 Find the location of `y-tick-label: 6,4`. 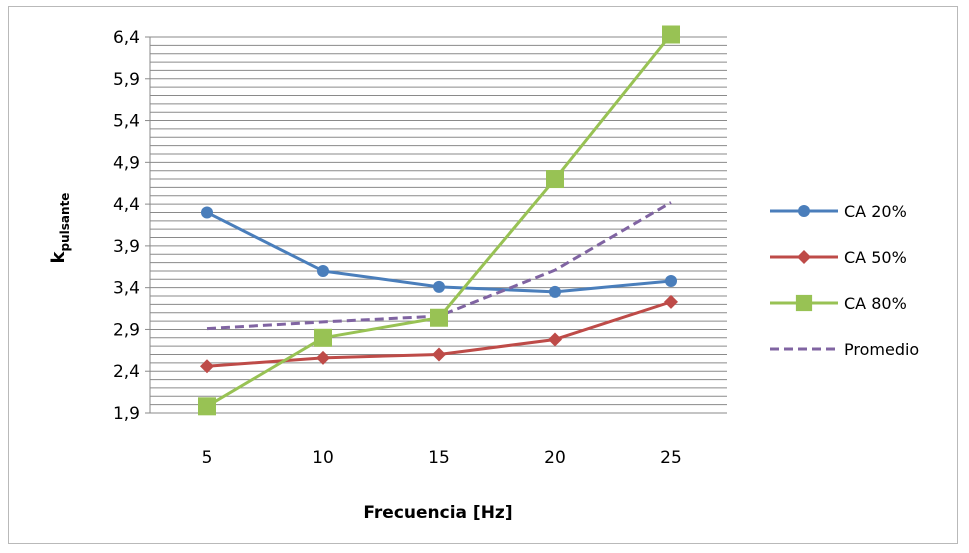

y-tick-label: 6,4 is located at coordinates (126, 38).